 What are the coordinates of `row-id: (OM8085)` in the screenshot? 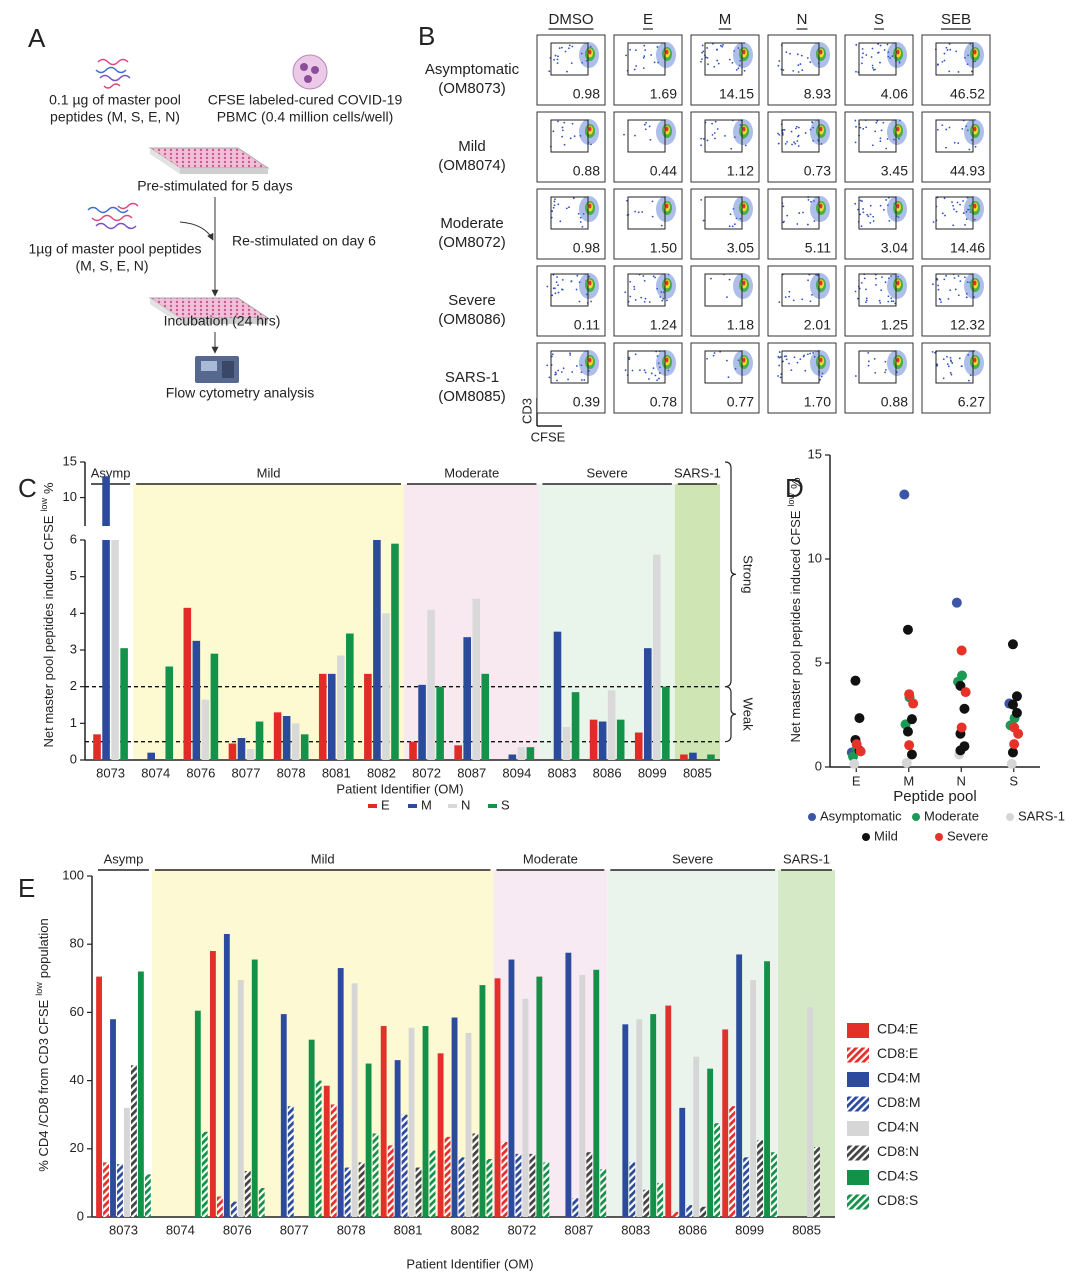 It's located at (472, 396).